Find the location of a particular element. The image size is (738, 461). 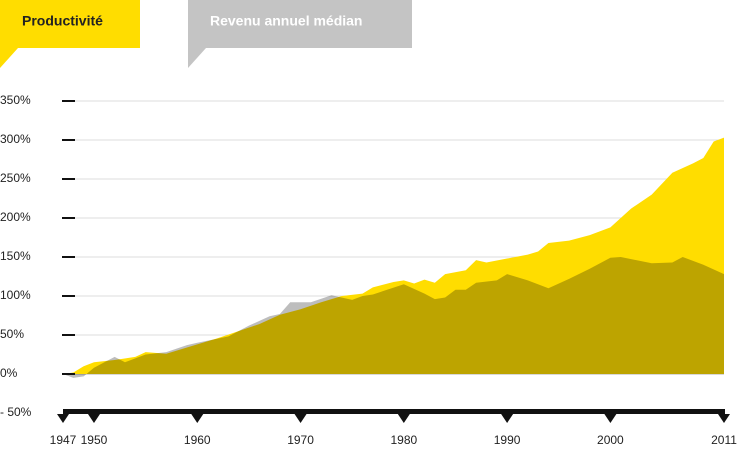

y-tick-label: 50% is located at coordinates (12, 334).